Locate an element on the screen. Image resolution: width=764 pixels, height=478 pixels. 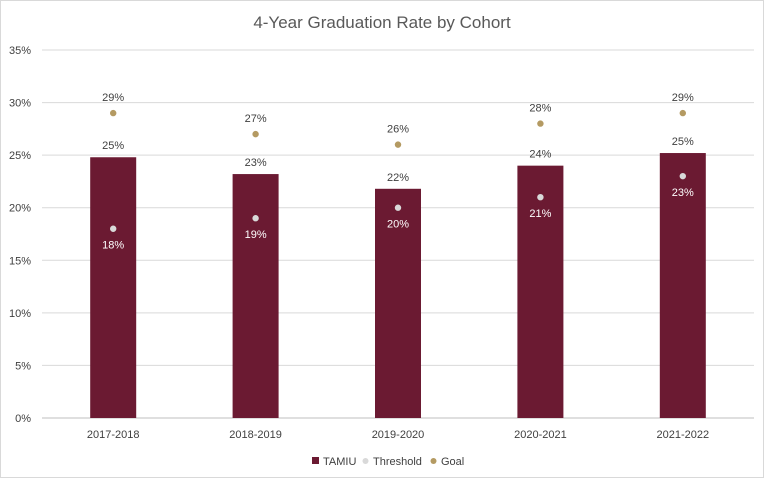
legend-label: Goal is located at coordinates (452, 462).